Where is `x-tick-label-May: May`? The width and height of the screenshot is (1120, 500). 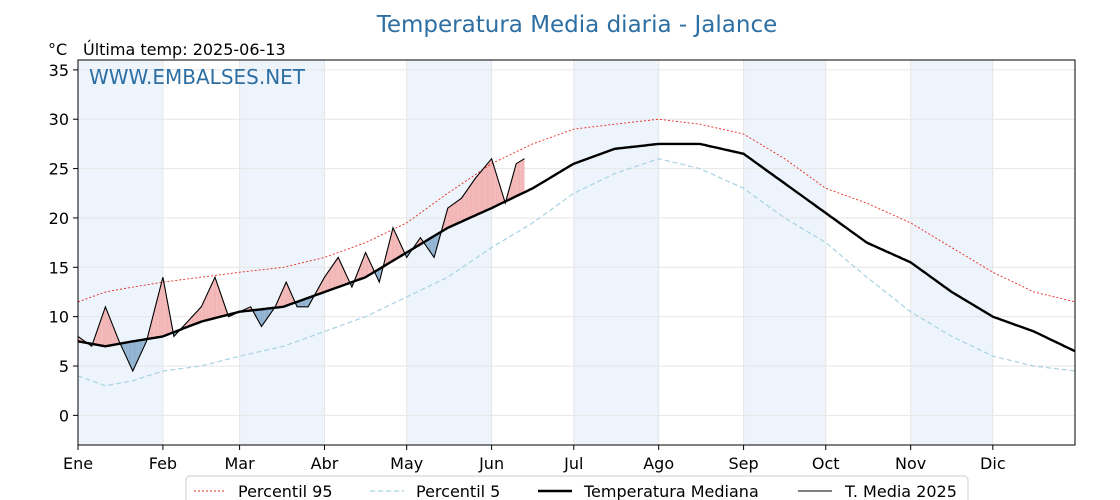 x-tick-label-May: May is located at coordinates (406, 463).